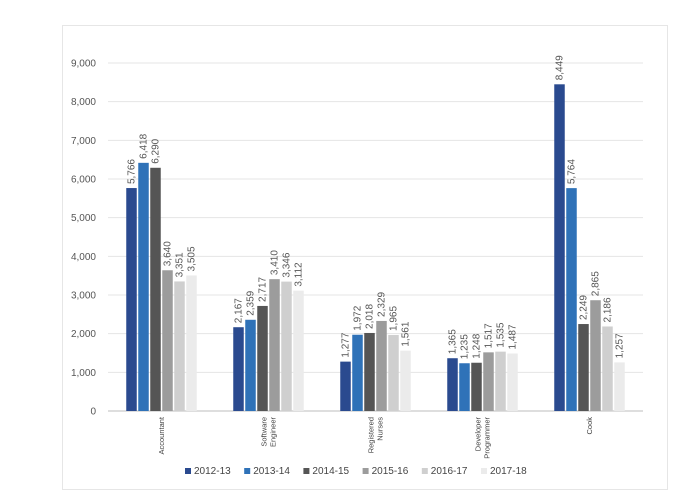 This screenshot has height=498, width=686. What do you see at coordinates (620, 345) in the screenshot?
I see `data-label: 1,257` at bounding box center [620, 345].